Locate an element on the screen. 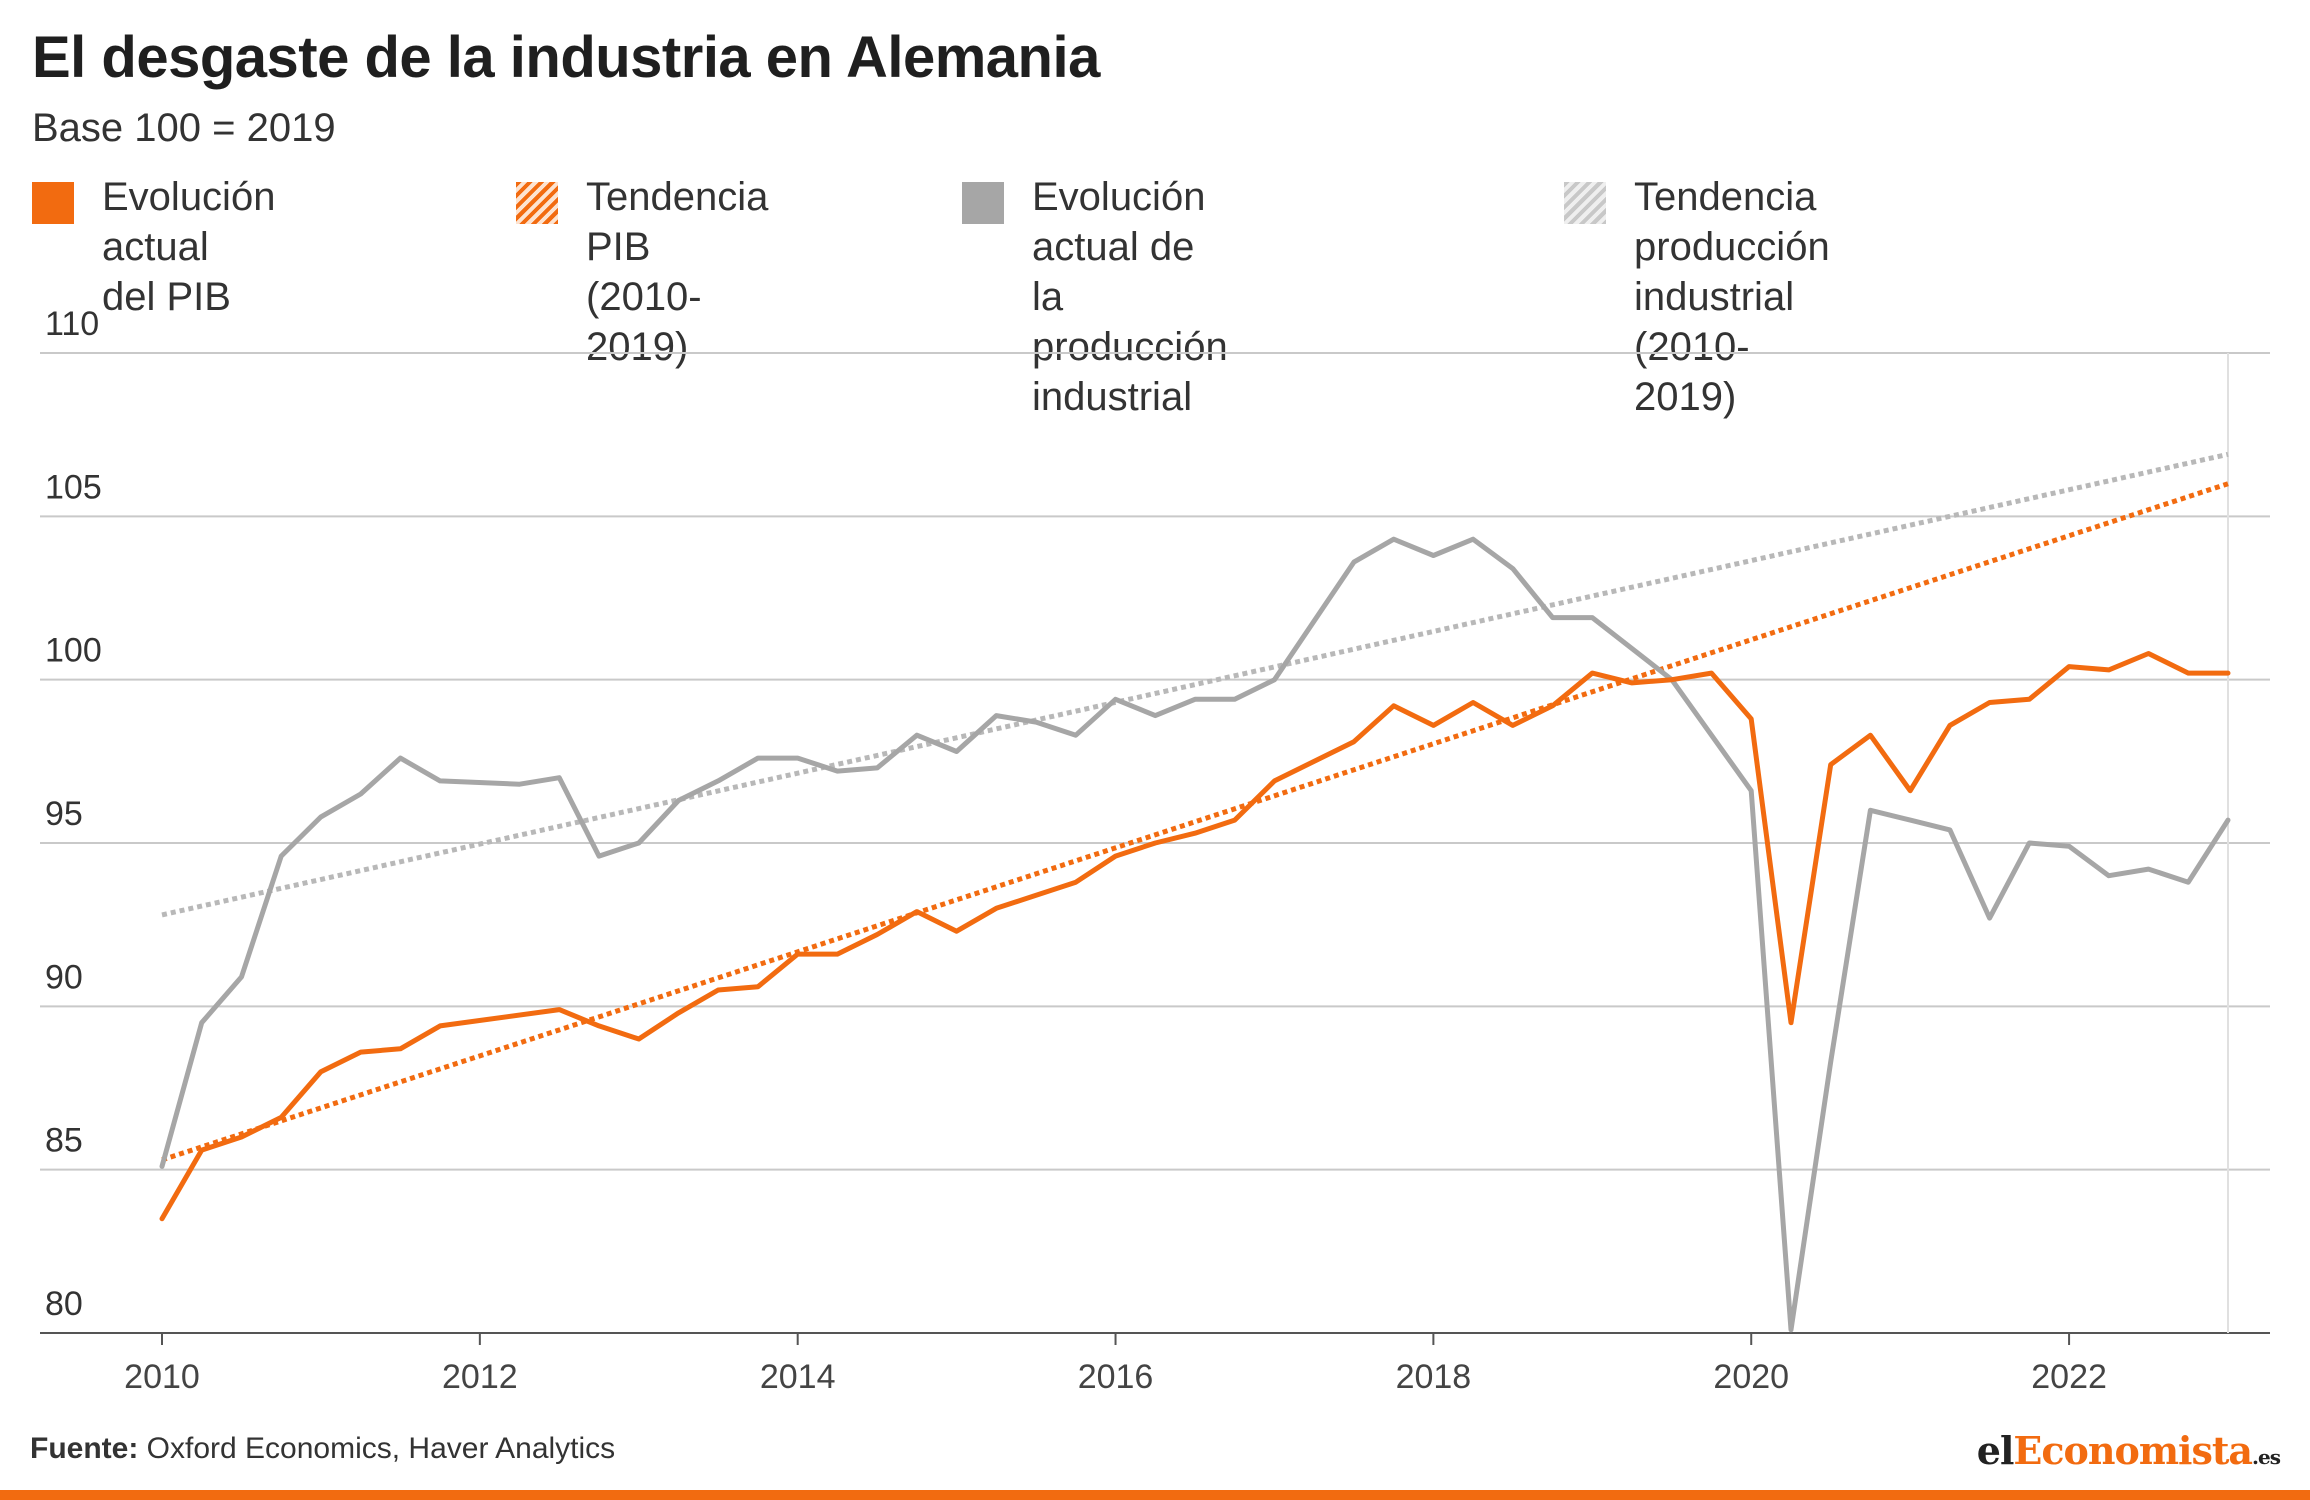  y-tick-label-110: 110 is located at coordinates (72, 324).